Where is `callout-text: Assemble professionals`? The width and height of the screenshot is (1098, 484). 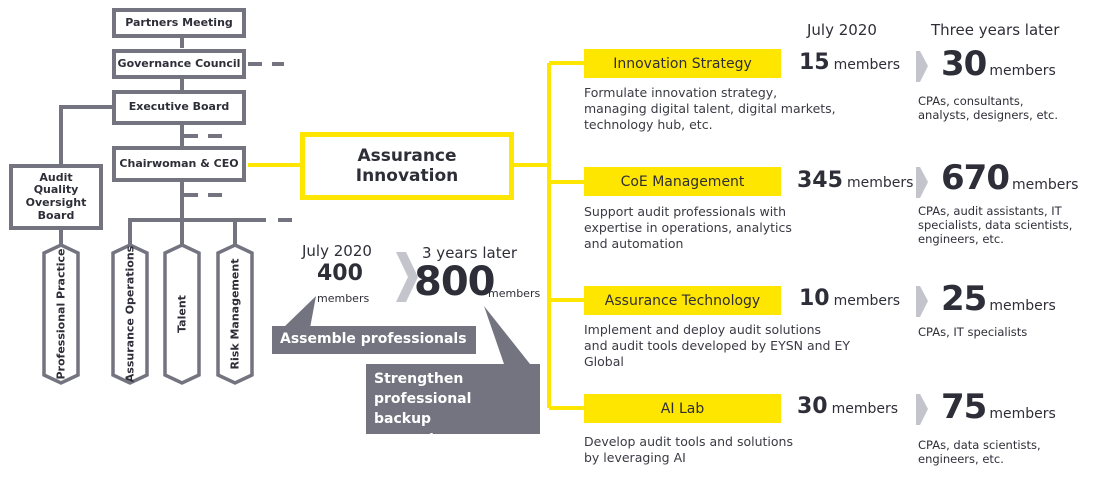
callout-text: Assemble professionals is located at coordinates (373, 339).